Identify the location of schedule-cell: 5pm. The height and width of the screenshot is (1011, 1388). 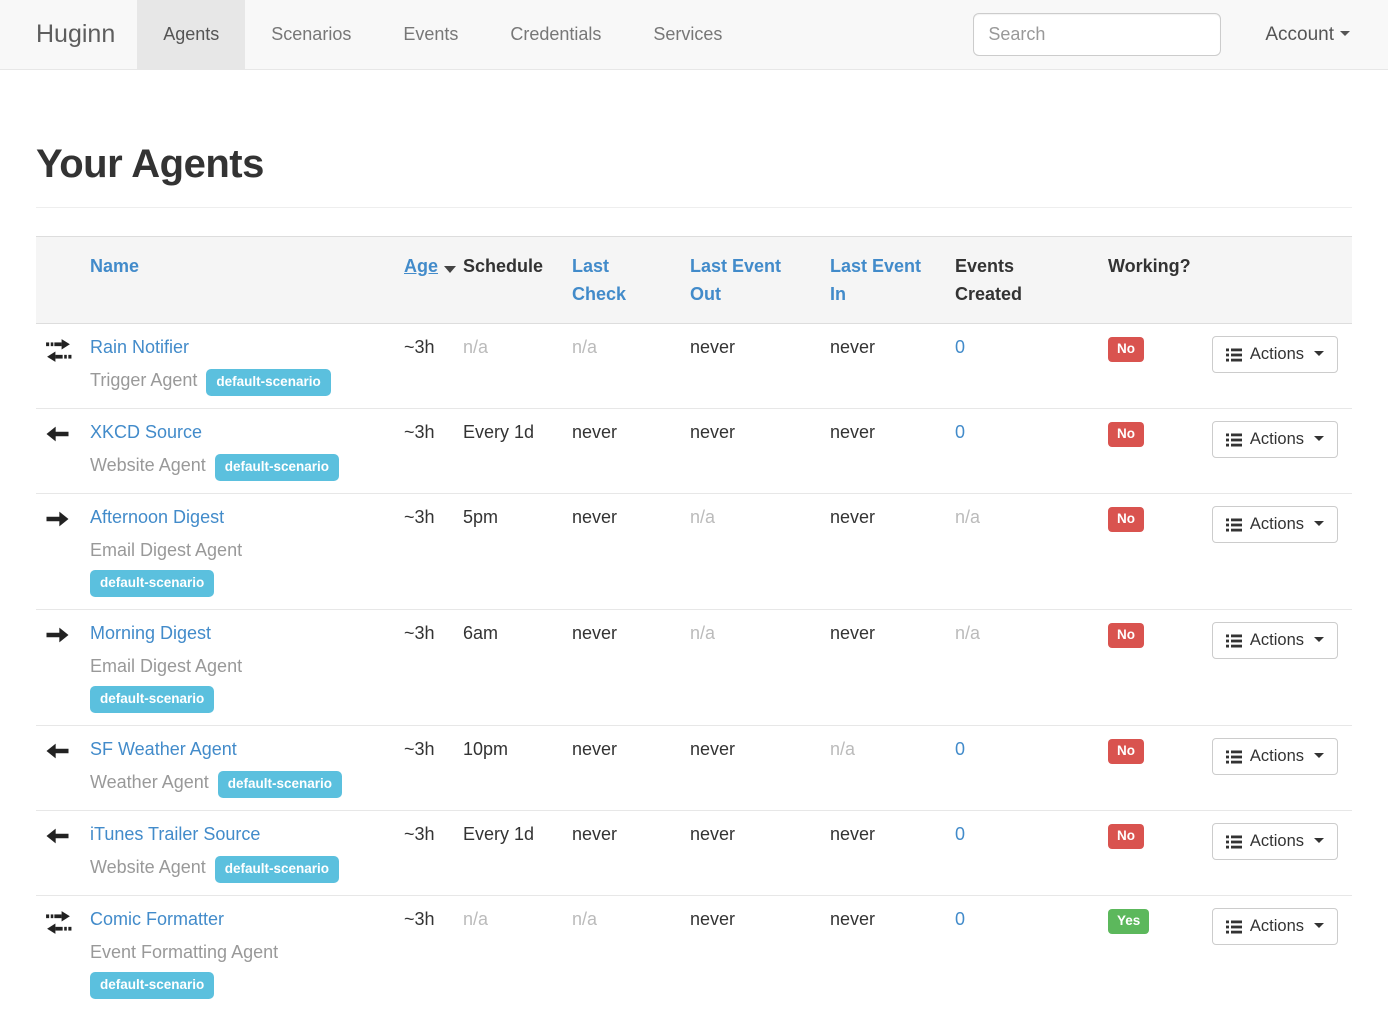
(481, 517).